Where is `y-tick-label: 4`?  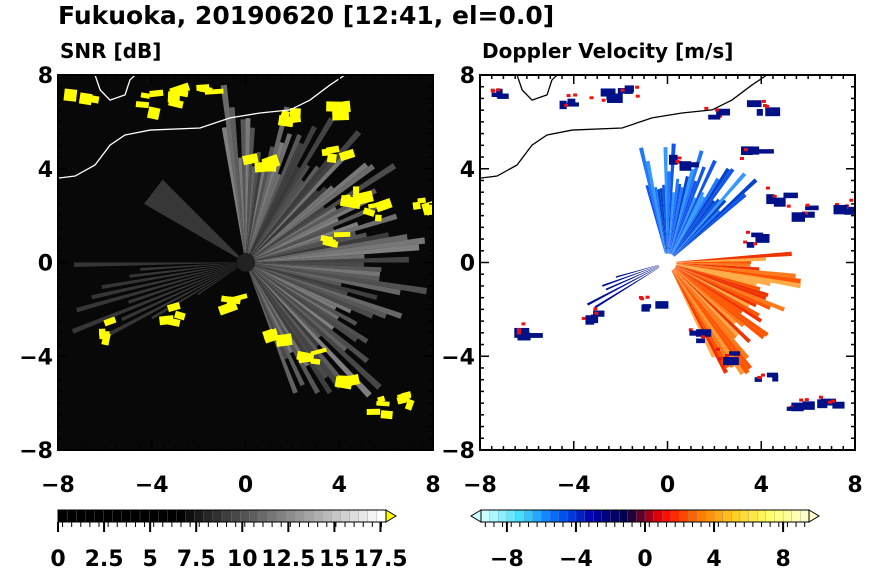
y-tick-label: 4 is located at coordinates (45, 170).